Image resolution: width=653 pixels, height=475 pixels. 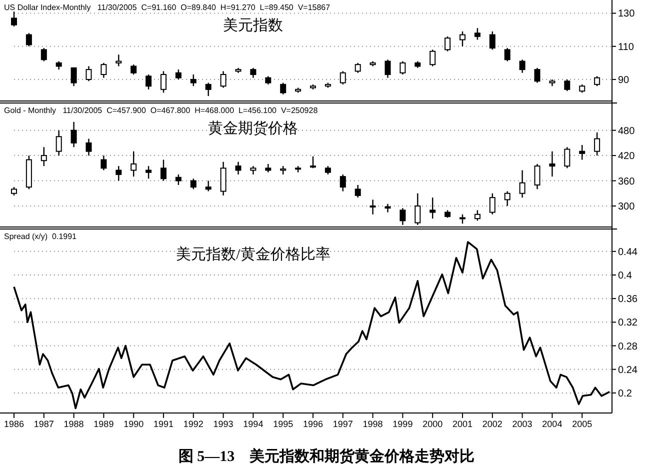 I want to click on y-tick-label: 480, so click(x=627, y=131).